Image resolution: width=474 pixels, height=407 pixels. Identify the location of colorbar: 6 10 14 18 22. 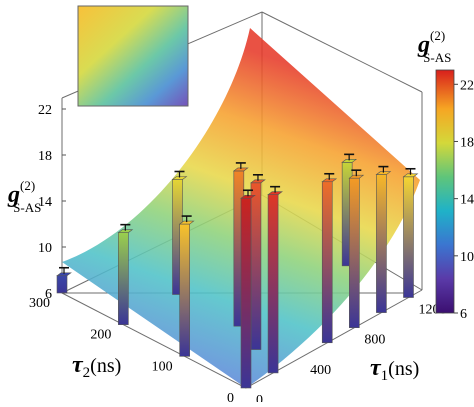
(454, 195).